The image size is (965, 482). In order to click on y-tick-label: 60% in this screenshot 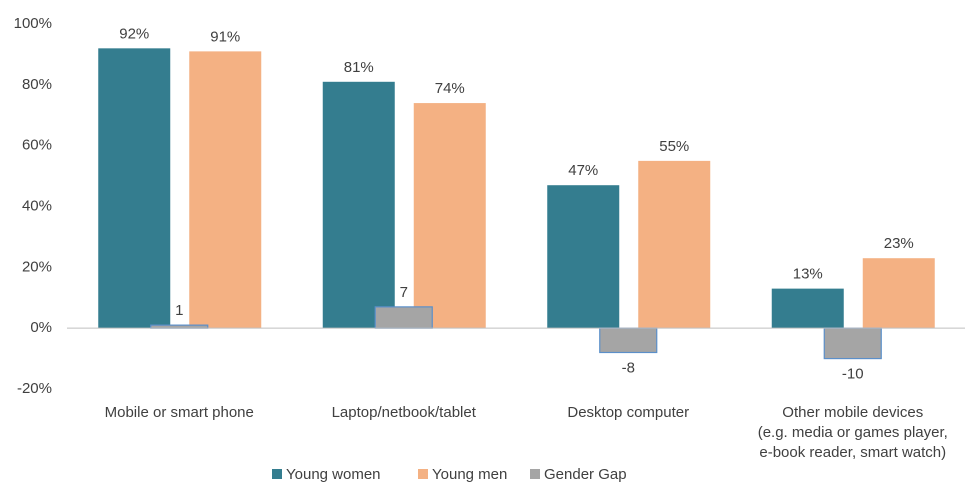, I will do `click(37, 145)`.